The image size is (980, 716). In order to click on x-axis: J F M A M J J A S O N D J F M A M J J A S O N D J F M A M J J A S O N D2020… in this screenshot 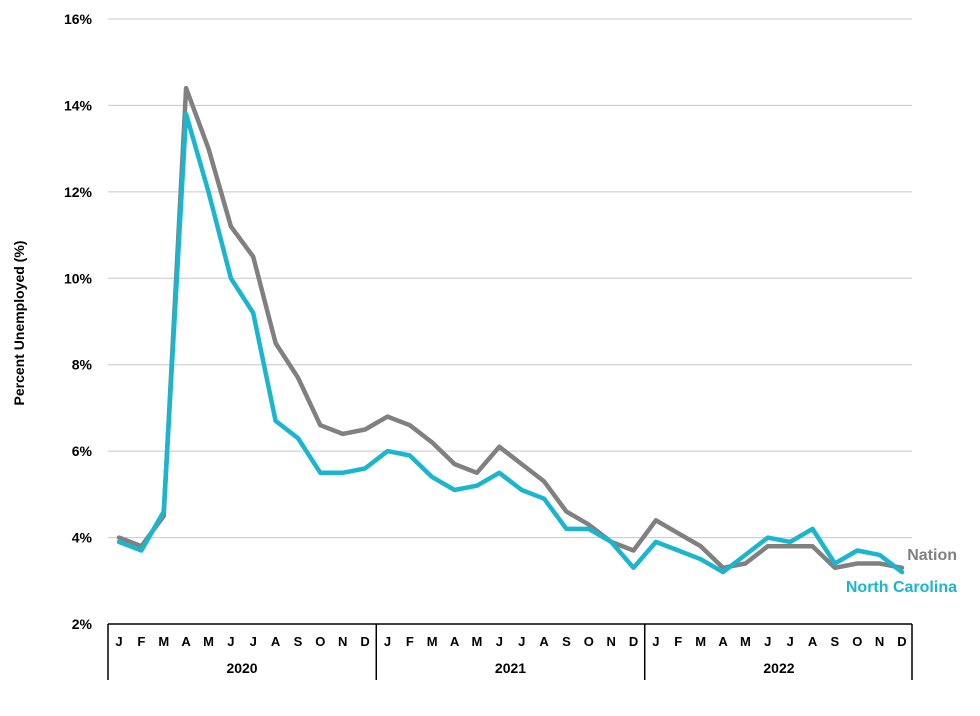, I will do `click(510, 651)`.